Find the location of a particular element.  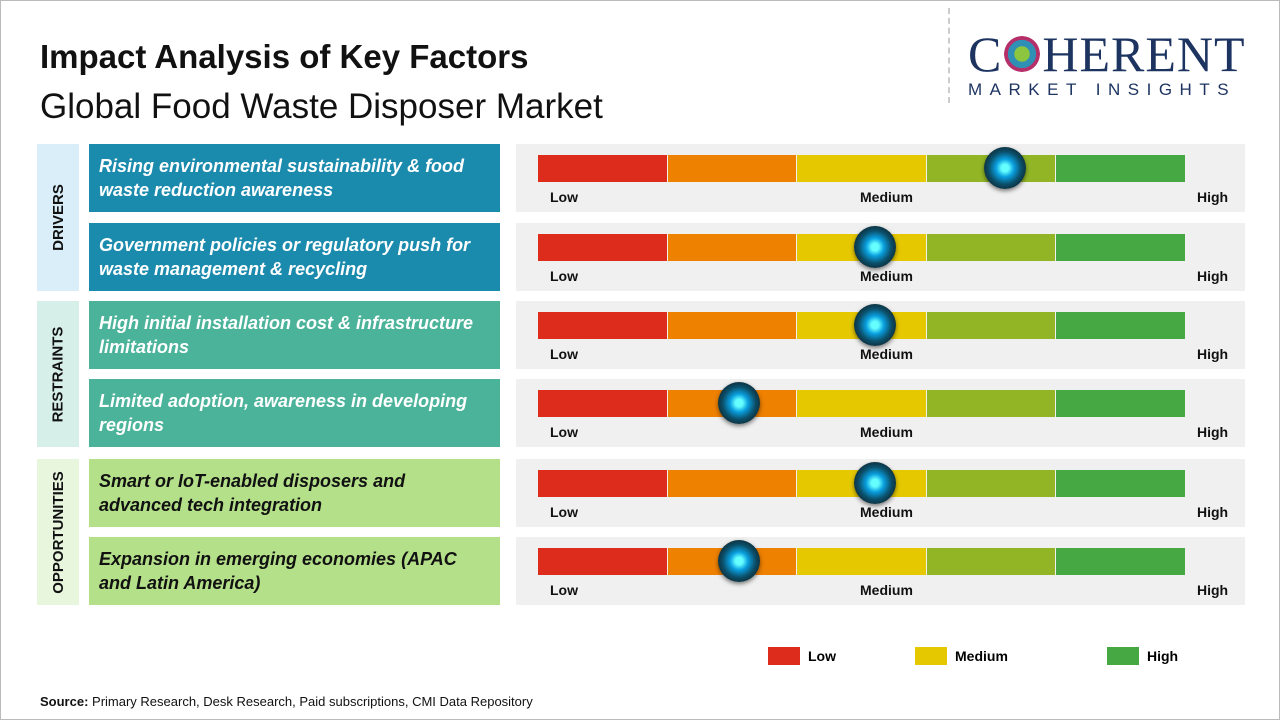

category-label: OPPORTUNITIES is located at coordinates (58, 532).